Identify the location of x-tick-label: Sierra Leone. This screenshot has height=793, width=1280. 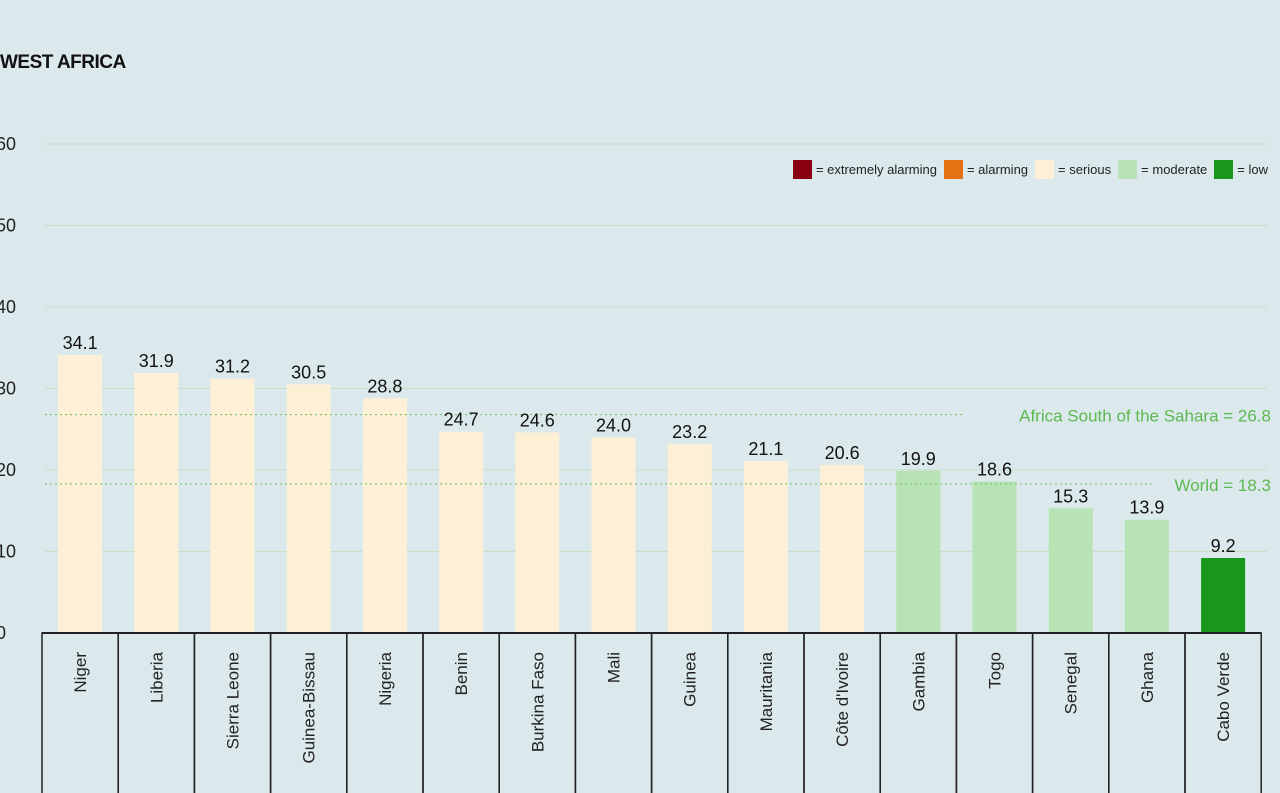
(233, 700).